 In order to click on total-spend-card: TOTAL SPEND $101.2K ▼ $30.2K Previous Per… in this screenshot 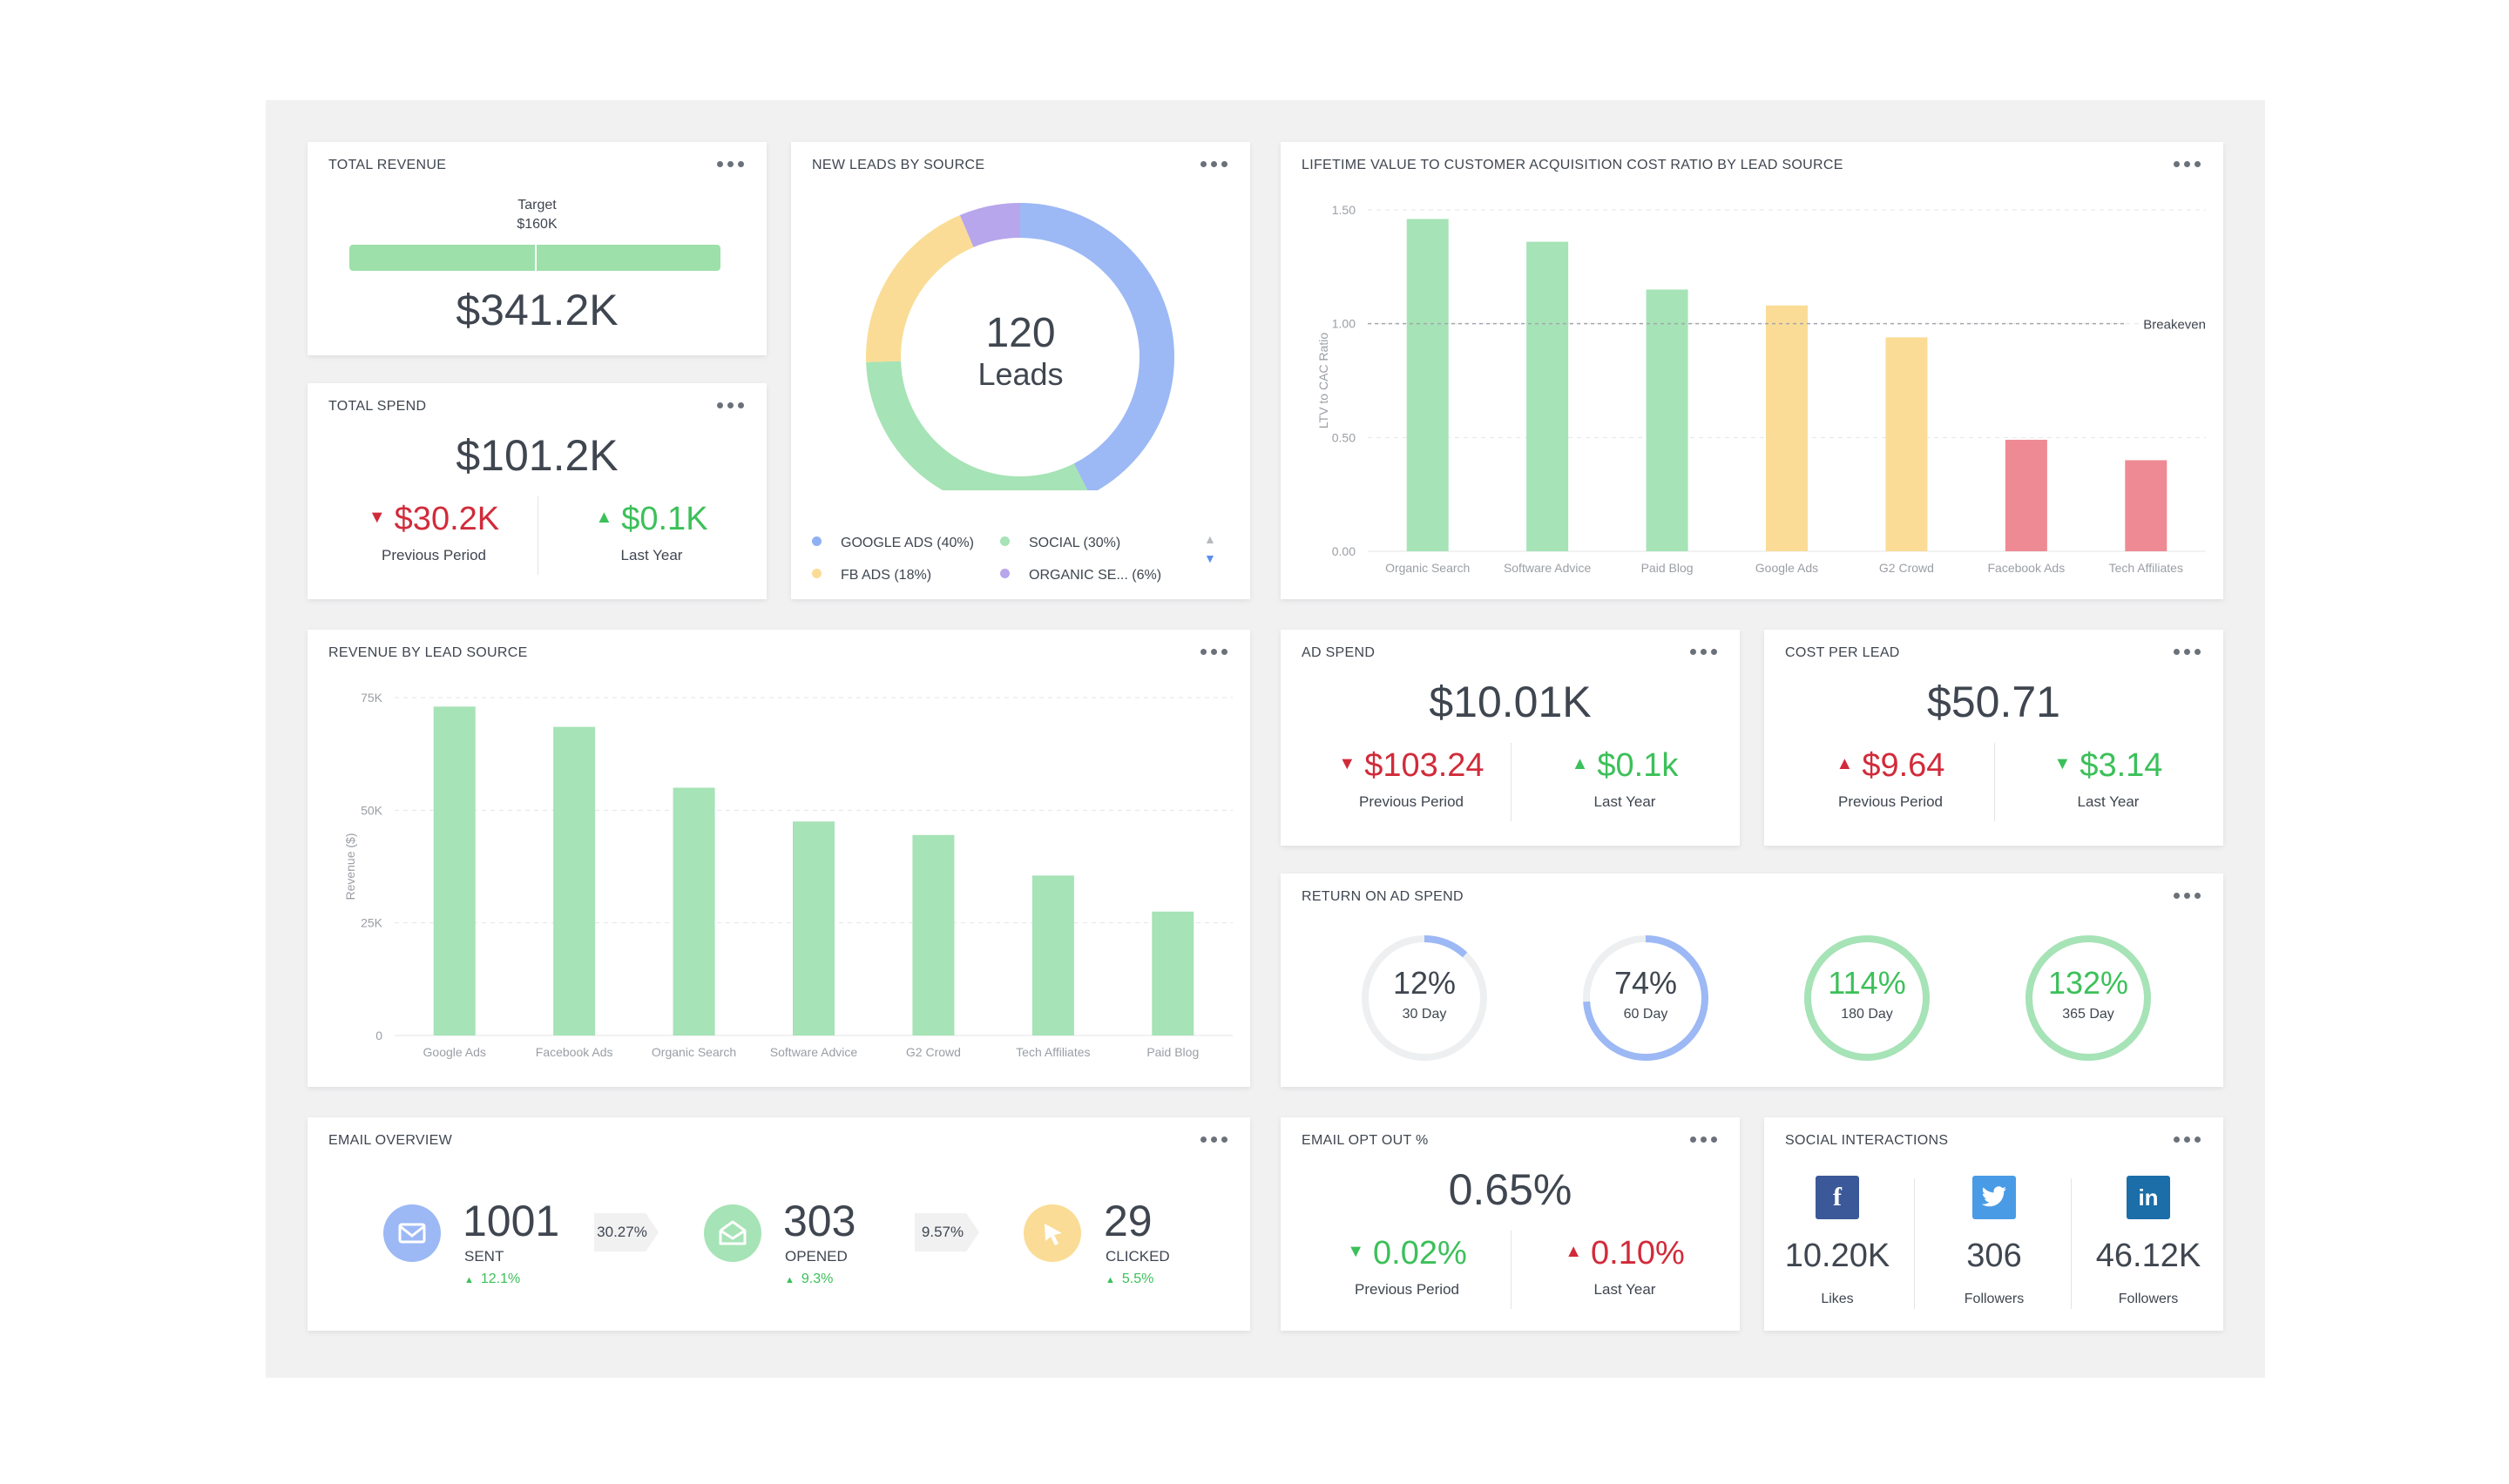, I will do `click(537, 491)`.